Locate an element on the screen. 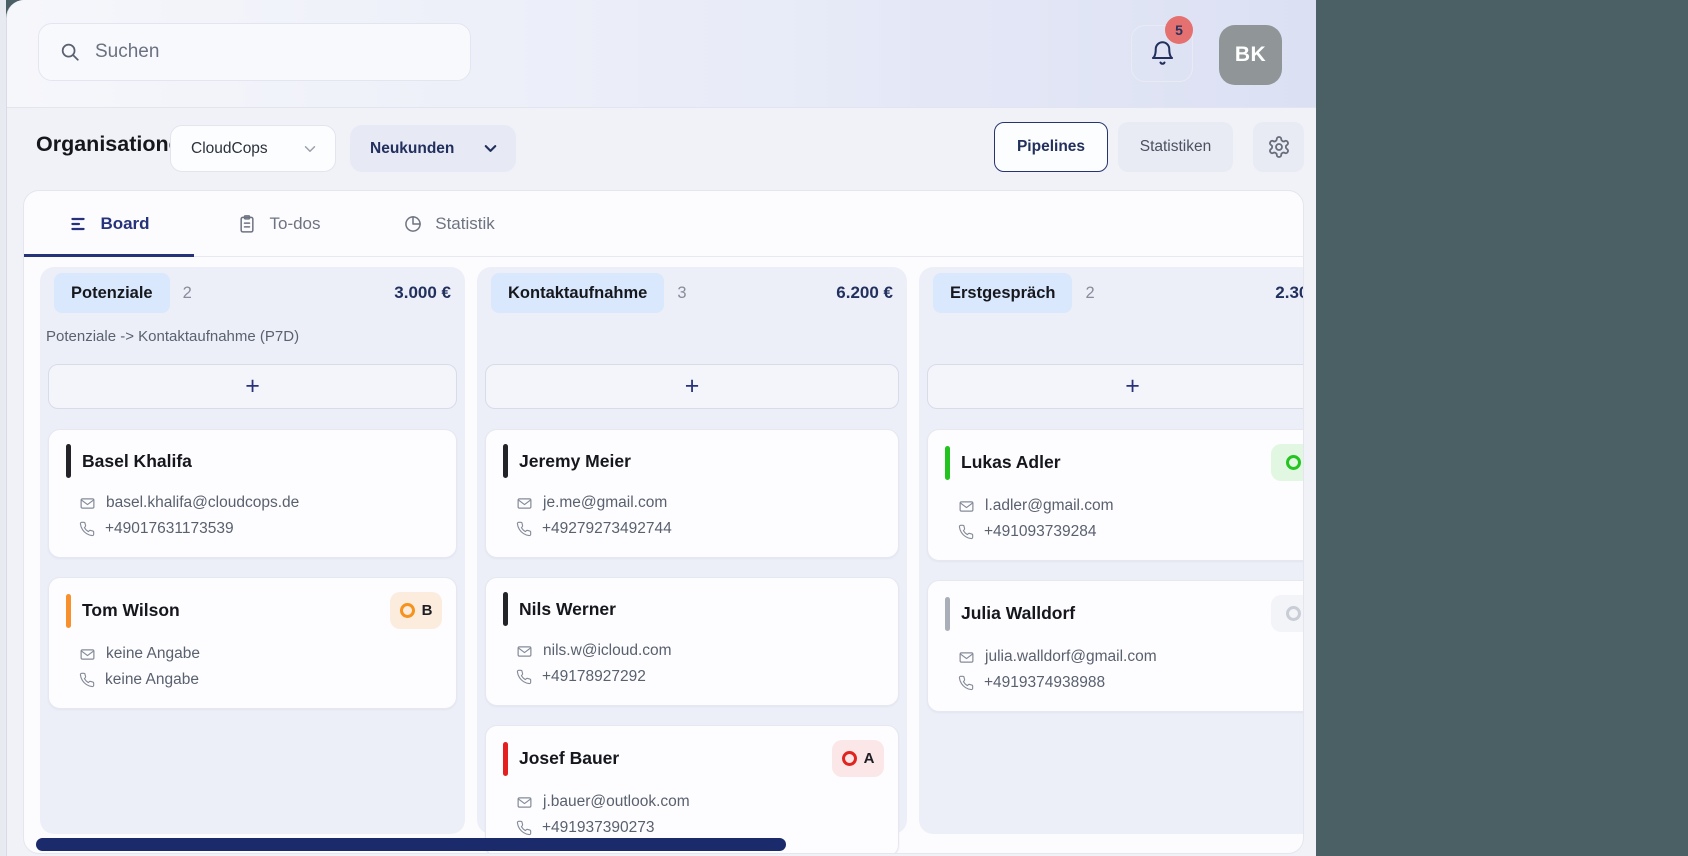  contact-phone-row: +4919374938988 is located at coordinates (1130, 683).